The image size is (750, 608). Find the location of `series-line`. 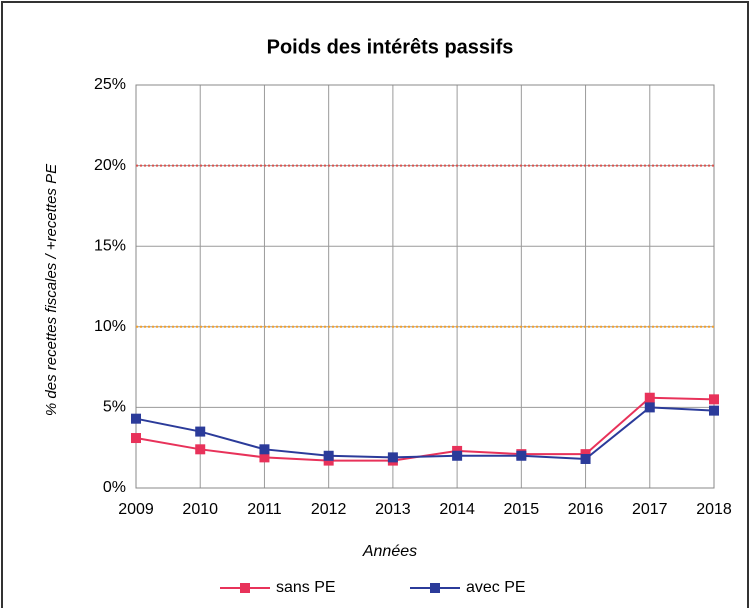

series-line is located at coordinates (425, 433).